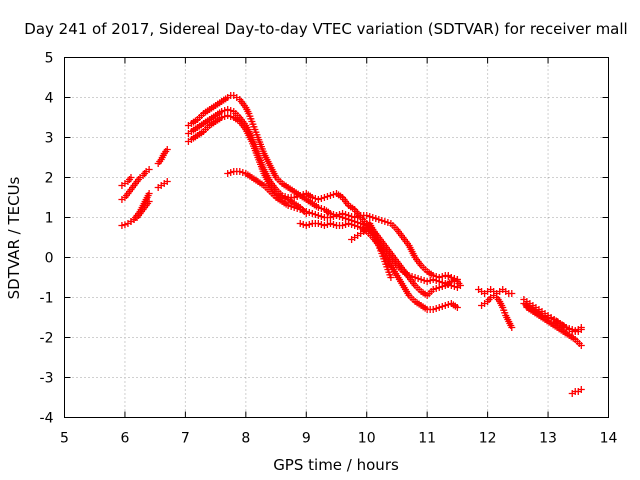  Describe the element at coordinates (49, 259) in the screenshot. I see `y-tick-label: 0` at that location.